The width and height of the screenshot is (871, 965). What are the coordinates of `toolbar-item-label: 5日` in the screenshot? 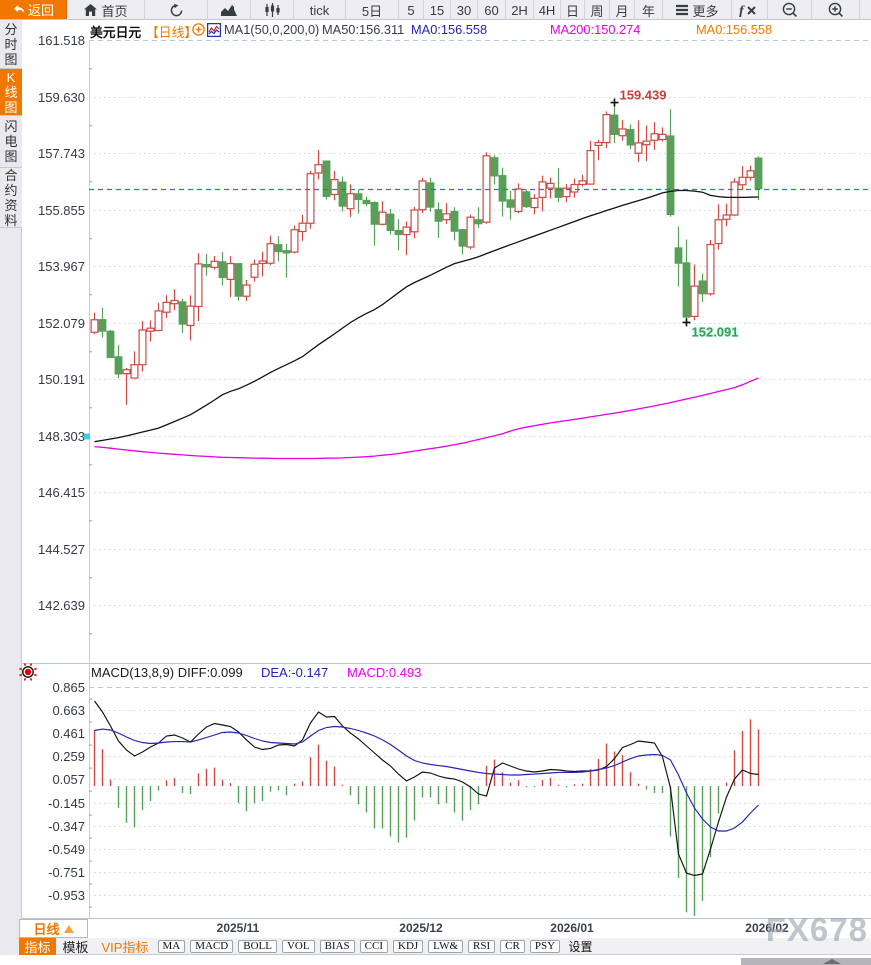 It's located at (372, 11).